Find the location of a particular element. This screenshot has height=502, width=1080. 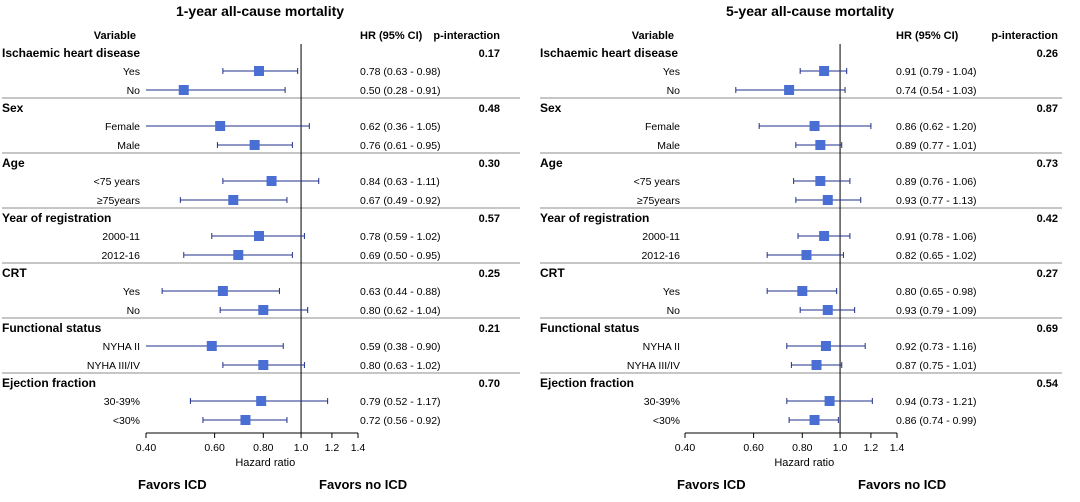

x-tick-label: 1.4 is located at coordinates (897, 448).